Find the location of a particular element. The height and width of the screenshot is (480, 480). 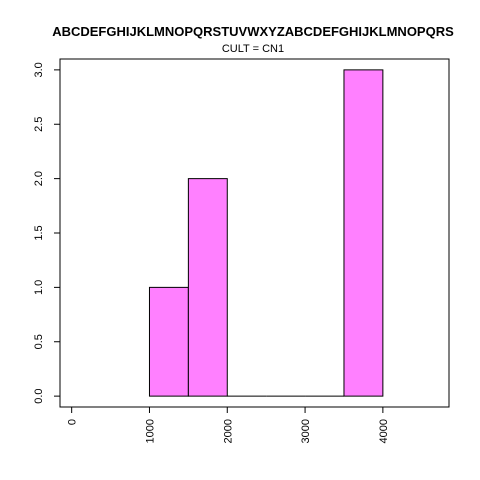

x-tick-label: 4000 is located at coordinates (384, 431).